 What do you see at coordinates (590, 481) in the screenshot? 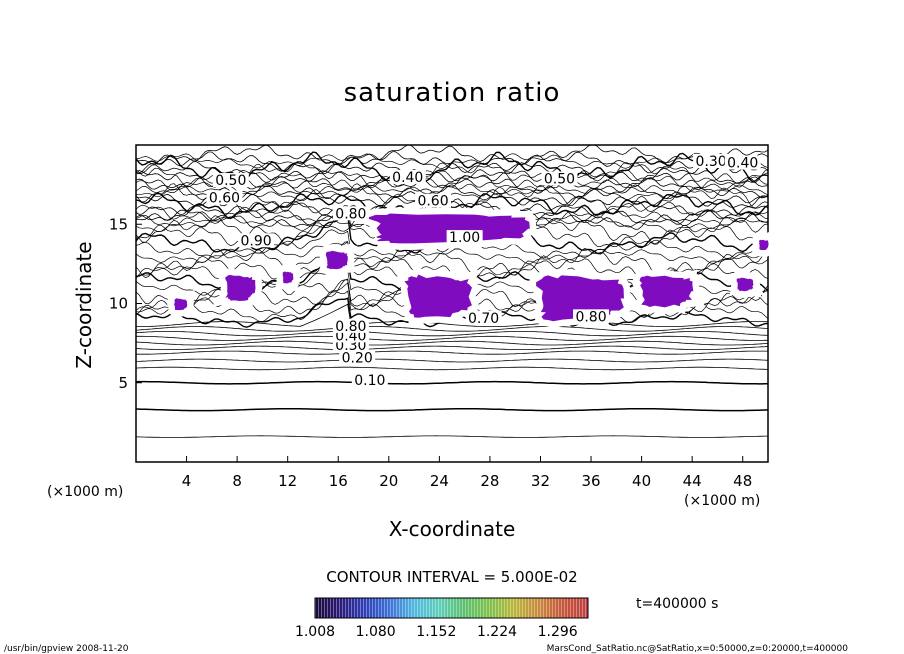
I see `x-tick-label: 36` at bounding box center [590, 481].